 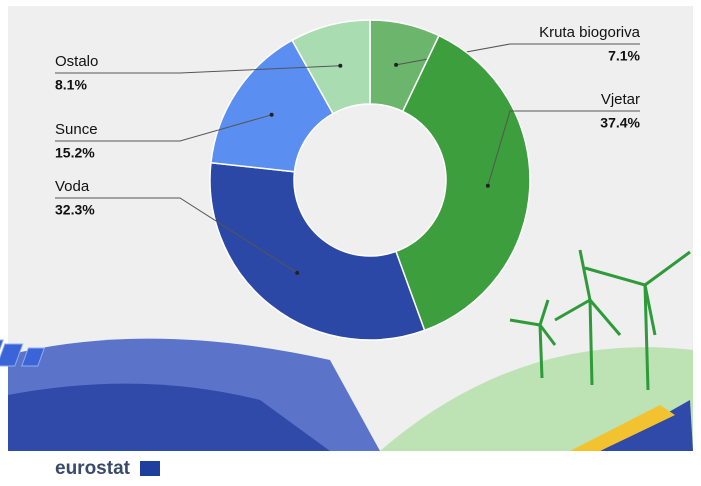 I want to click on eu-flag, so click(x=150, y=468).